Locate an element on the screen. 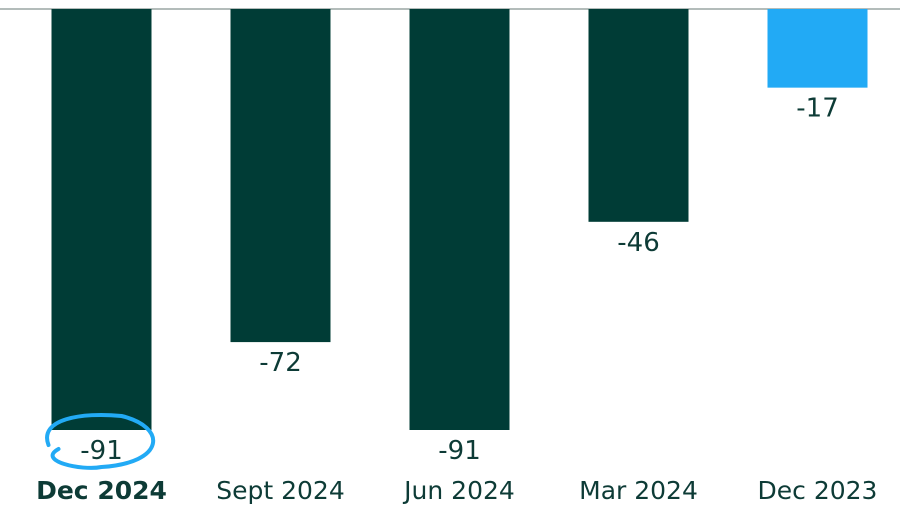  data-label: -72 is located at coordinates (280, 363).